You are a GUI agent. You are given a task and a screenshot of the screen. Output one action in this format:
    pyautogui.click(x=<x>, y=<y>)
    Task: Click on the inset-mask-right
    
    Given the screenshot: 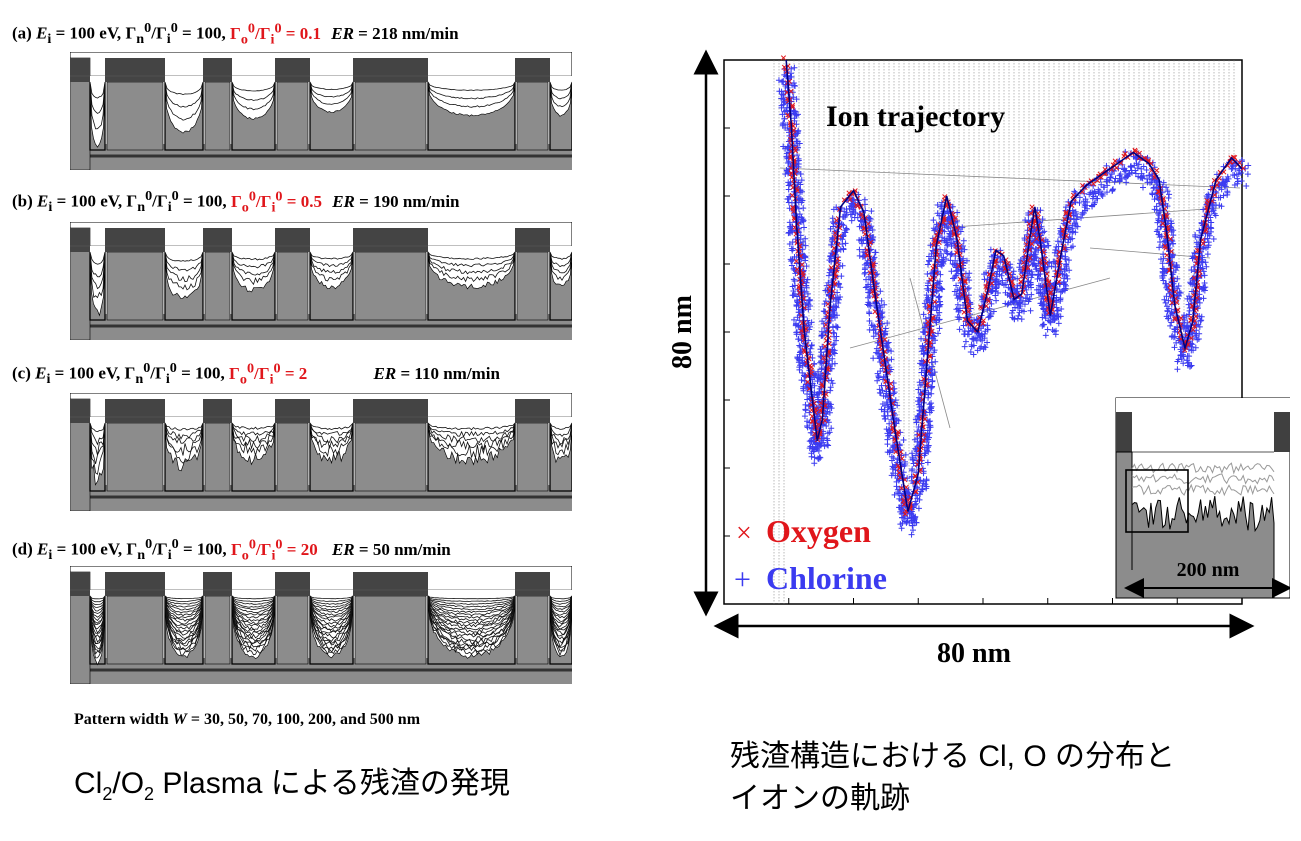 What is the action you would take?
    pyautogui.click(x=1282, y=432)
    